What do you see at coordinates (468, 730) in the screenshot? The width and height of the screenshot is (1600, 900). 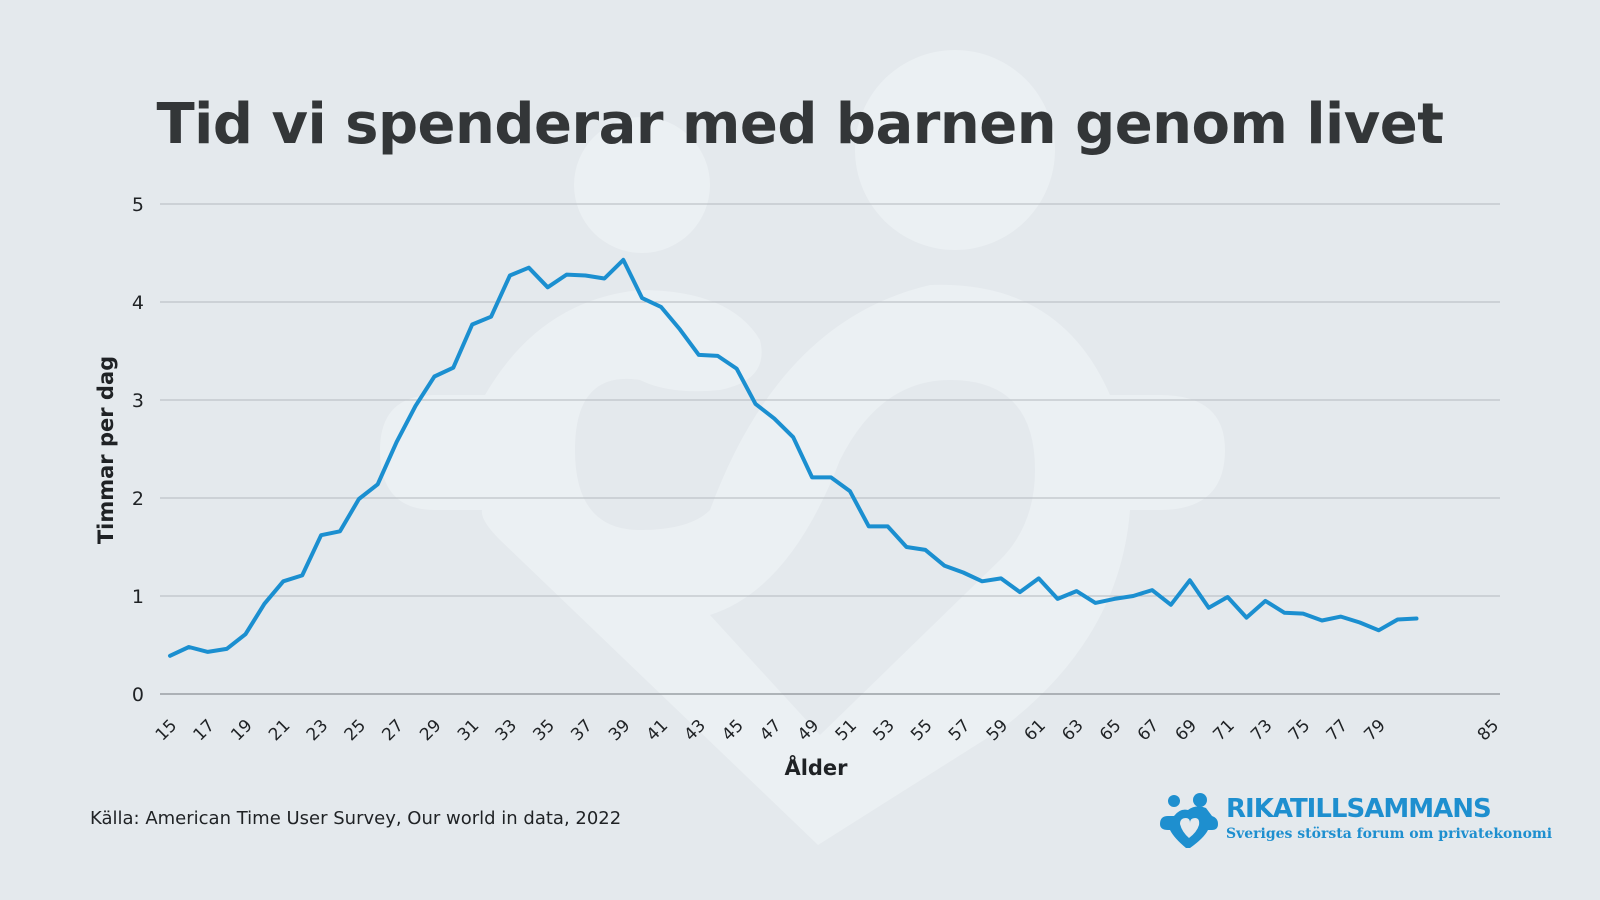 I see `x-tick-label: 31` at bounding box center [468, 730].